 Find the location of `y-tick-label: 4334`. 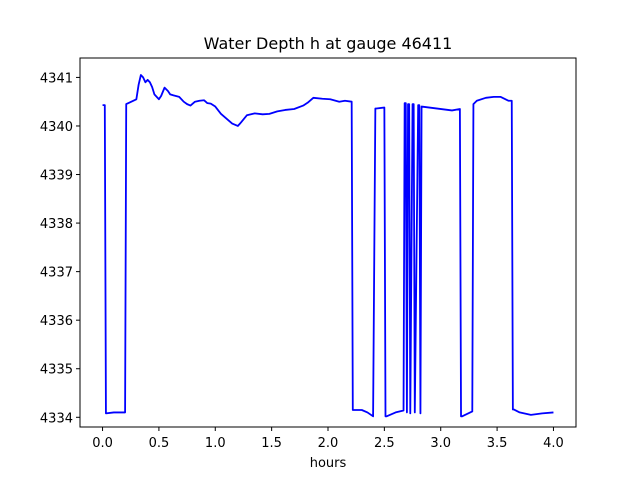

y-tick-label: 4334 is located at coordinates (56, 418).